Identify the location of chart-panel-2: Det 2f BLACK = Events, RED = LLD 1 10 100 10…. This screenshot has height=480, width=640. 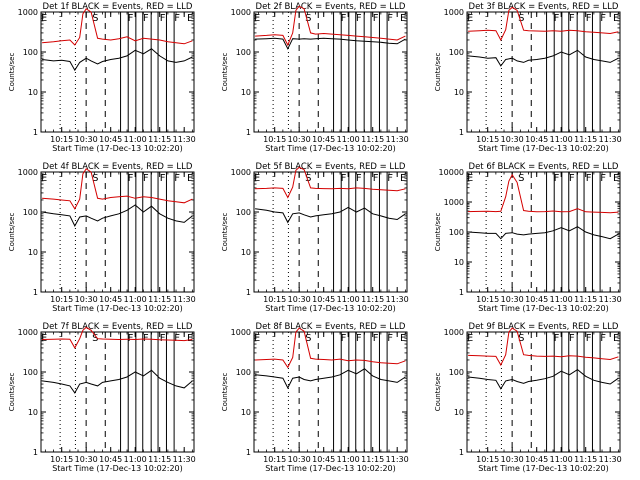
(315, 77).